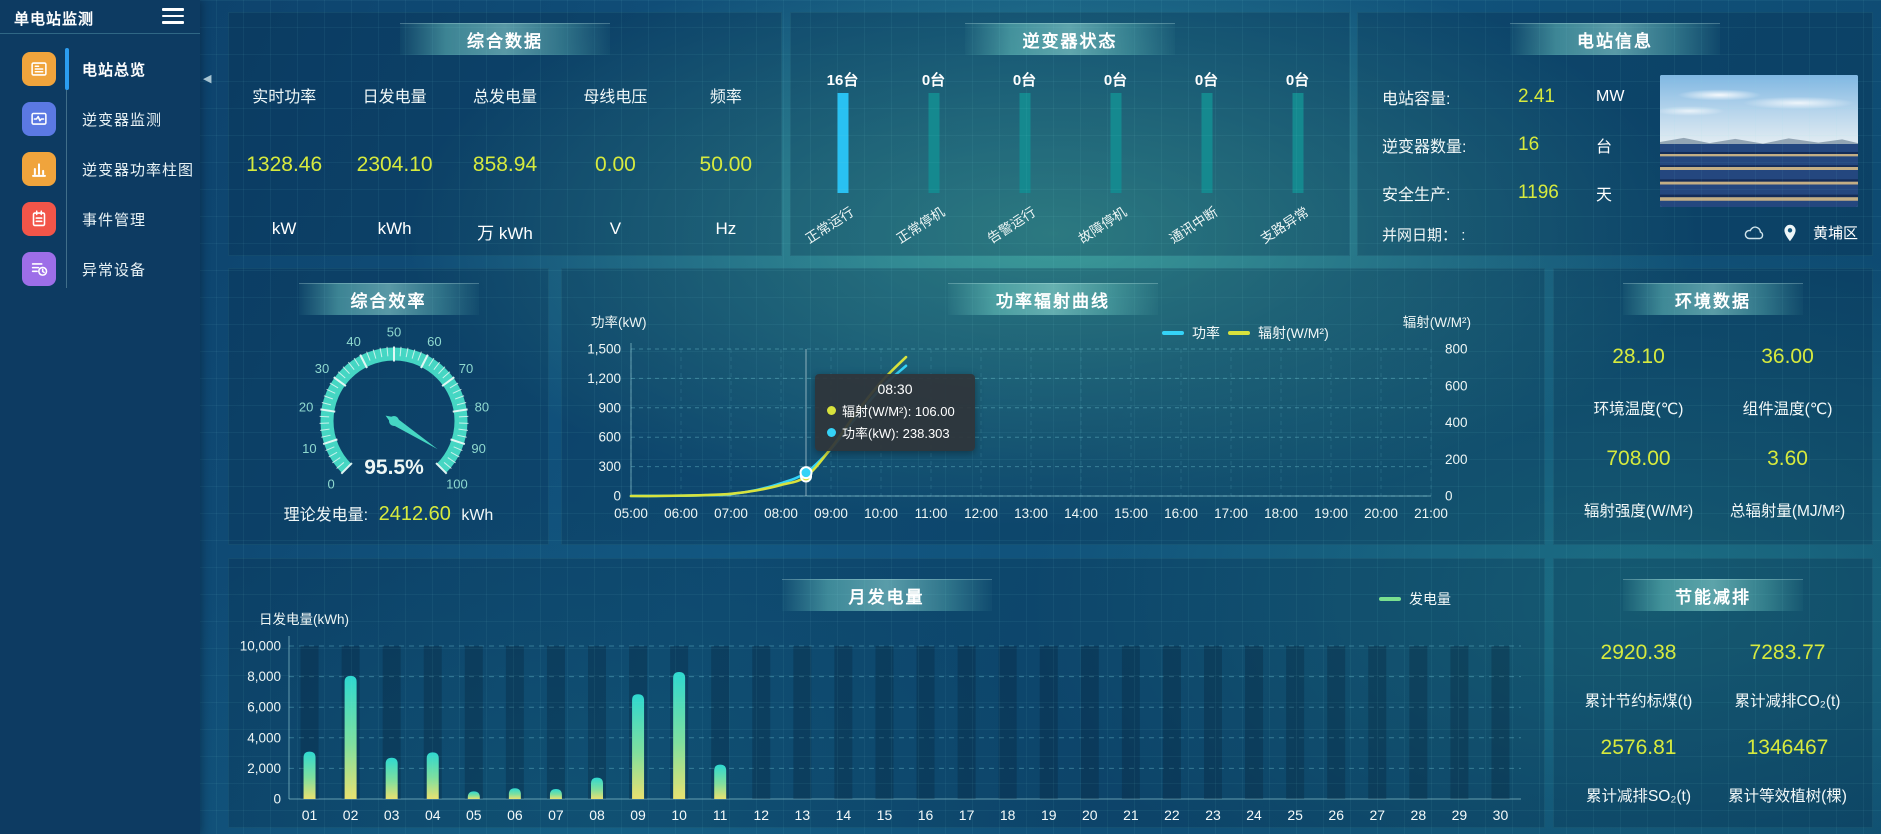 This screenshot has height=834, width=1881. What do you see at coordinates (482, 407) in the screenshot?
I see `svg-text: 80` at bounding box center [482, 407].